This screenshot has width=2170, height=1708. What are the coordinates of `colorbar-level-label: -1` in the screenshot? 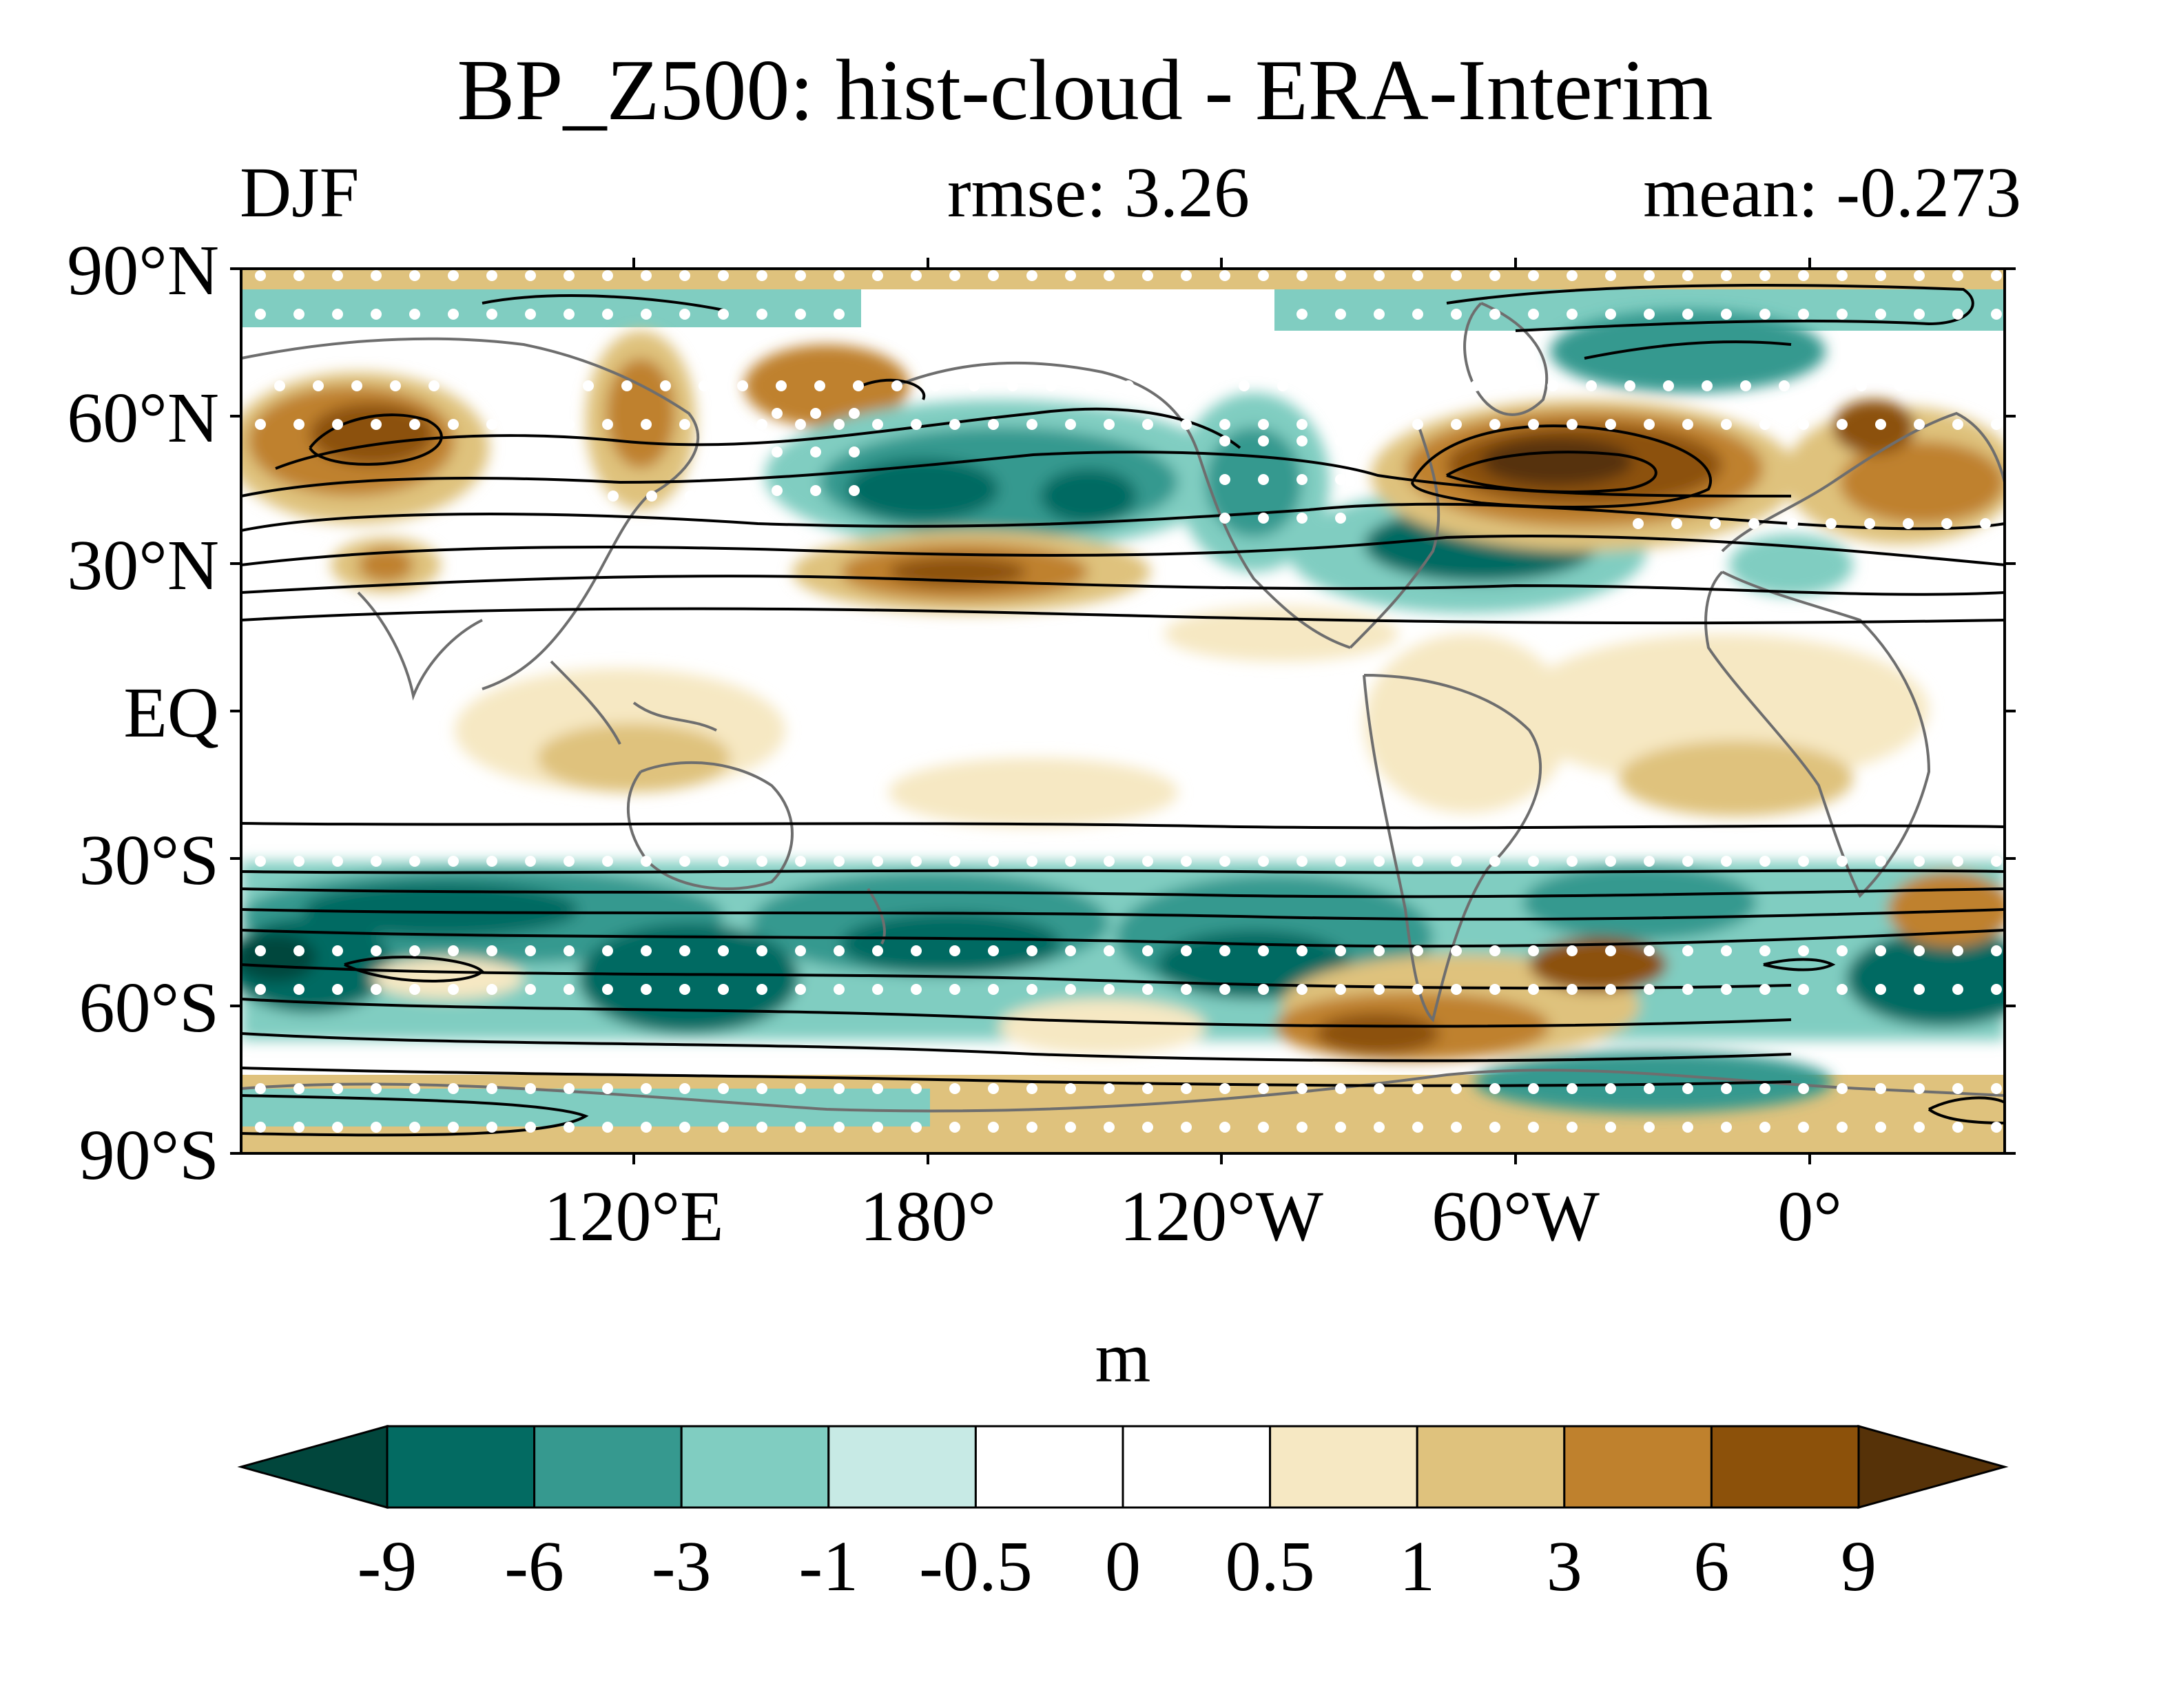 It's located at (828, 1566).